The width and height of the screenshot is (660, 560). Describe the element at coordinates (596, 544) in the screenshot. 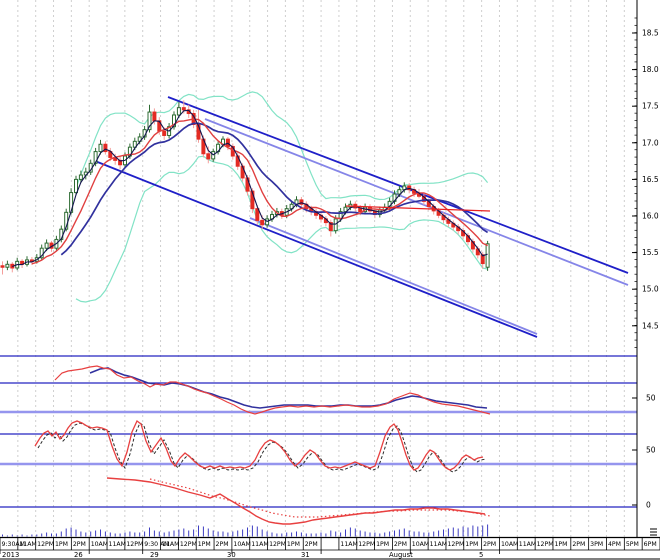

I see `time-cell-label: 3PM` at that location.